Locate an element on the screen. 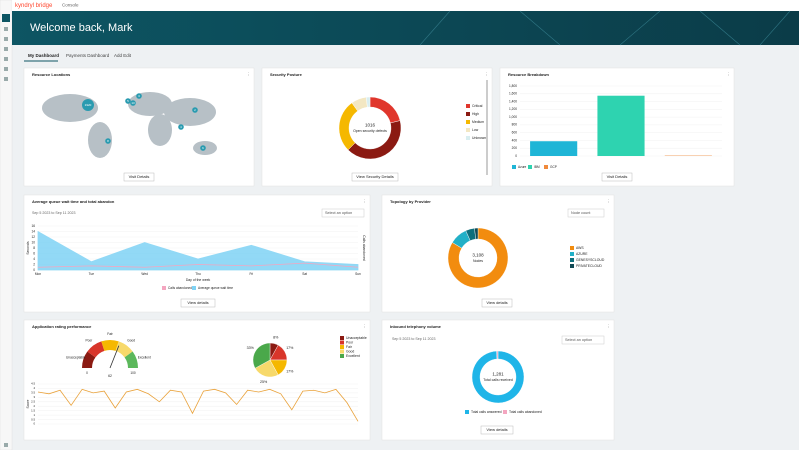 The width and height of the screenshot is (799, 450). center-label: Nodes is located at coordinates (478, 261).